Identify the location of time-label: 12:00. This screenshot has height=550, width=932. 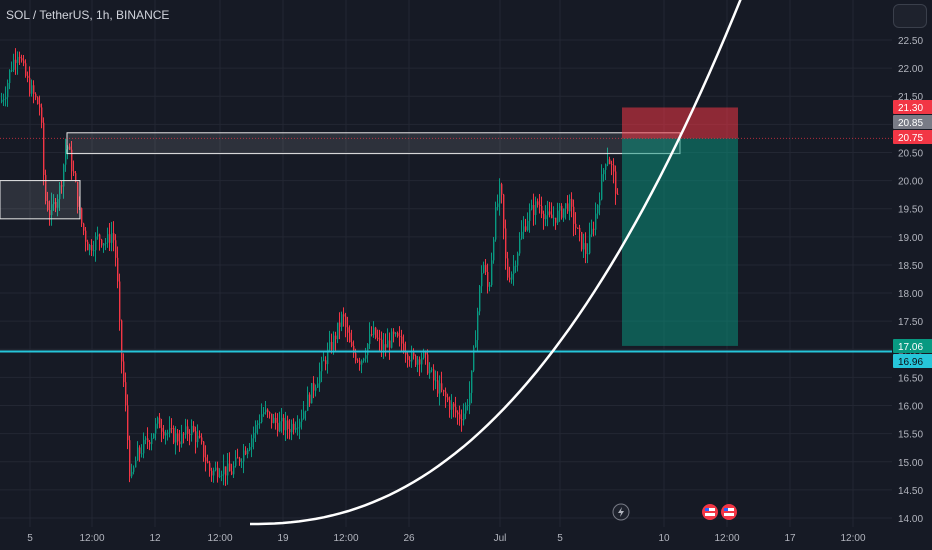
(726, 538).